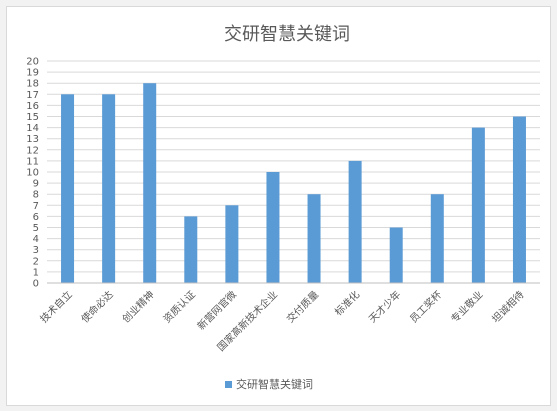 The width and height of the screenshot is (557, 411). What do you see at coordinates (32, 117) in the screenshot?
I see `y-tick-label: 15` at bounding box center [32, 117].